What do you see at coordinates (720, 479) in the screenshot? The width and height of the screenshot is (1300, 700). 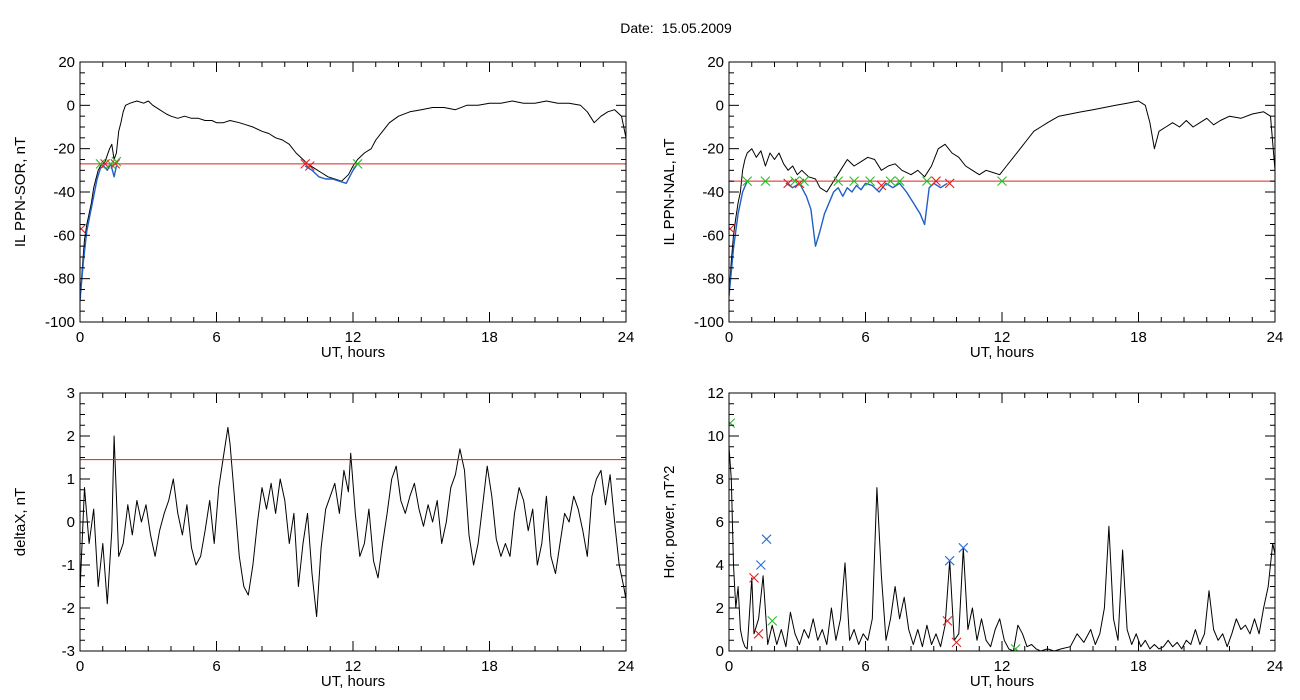 I see `y-tick-label: 8` at bounding box center [720, 479].